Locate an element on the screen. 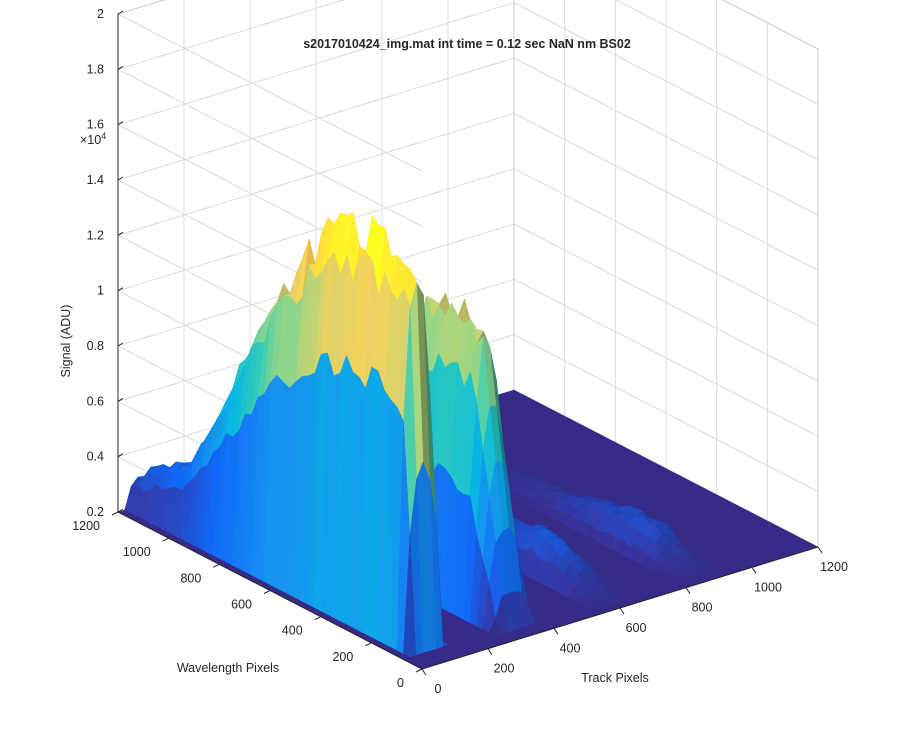  z-tick-label: 0.6 is located at coordinates (95, 401).